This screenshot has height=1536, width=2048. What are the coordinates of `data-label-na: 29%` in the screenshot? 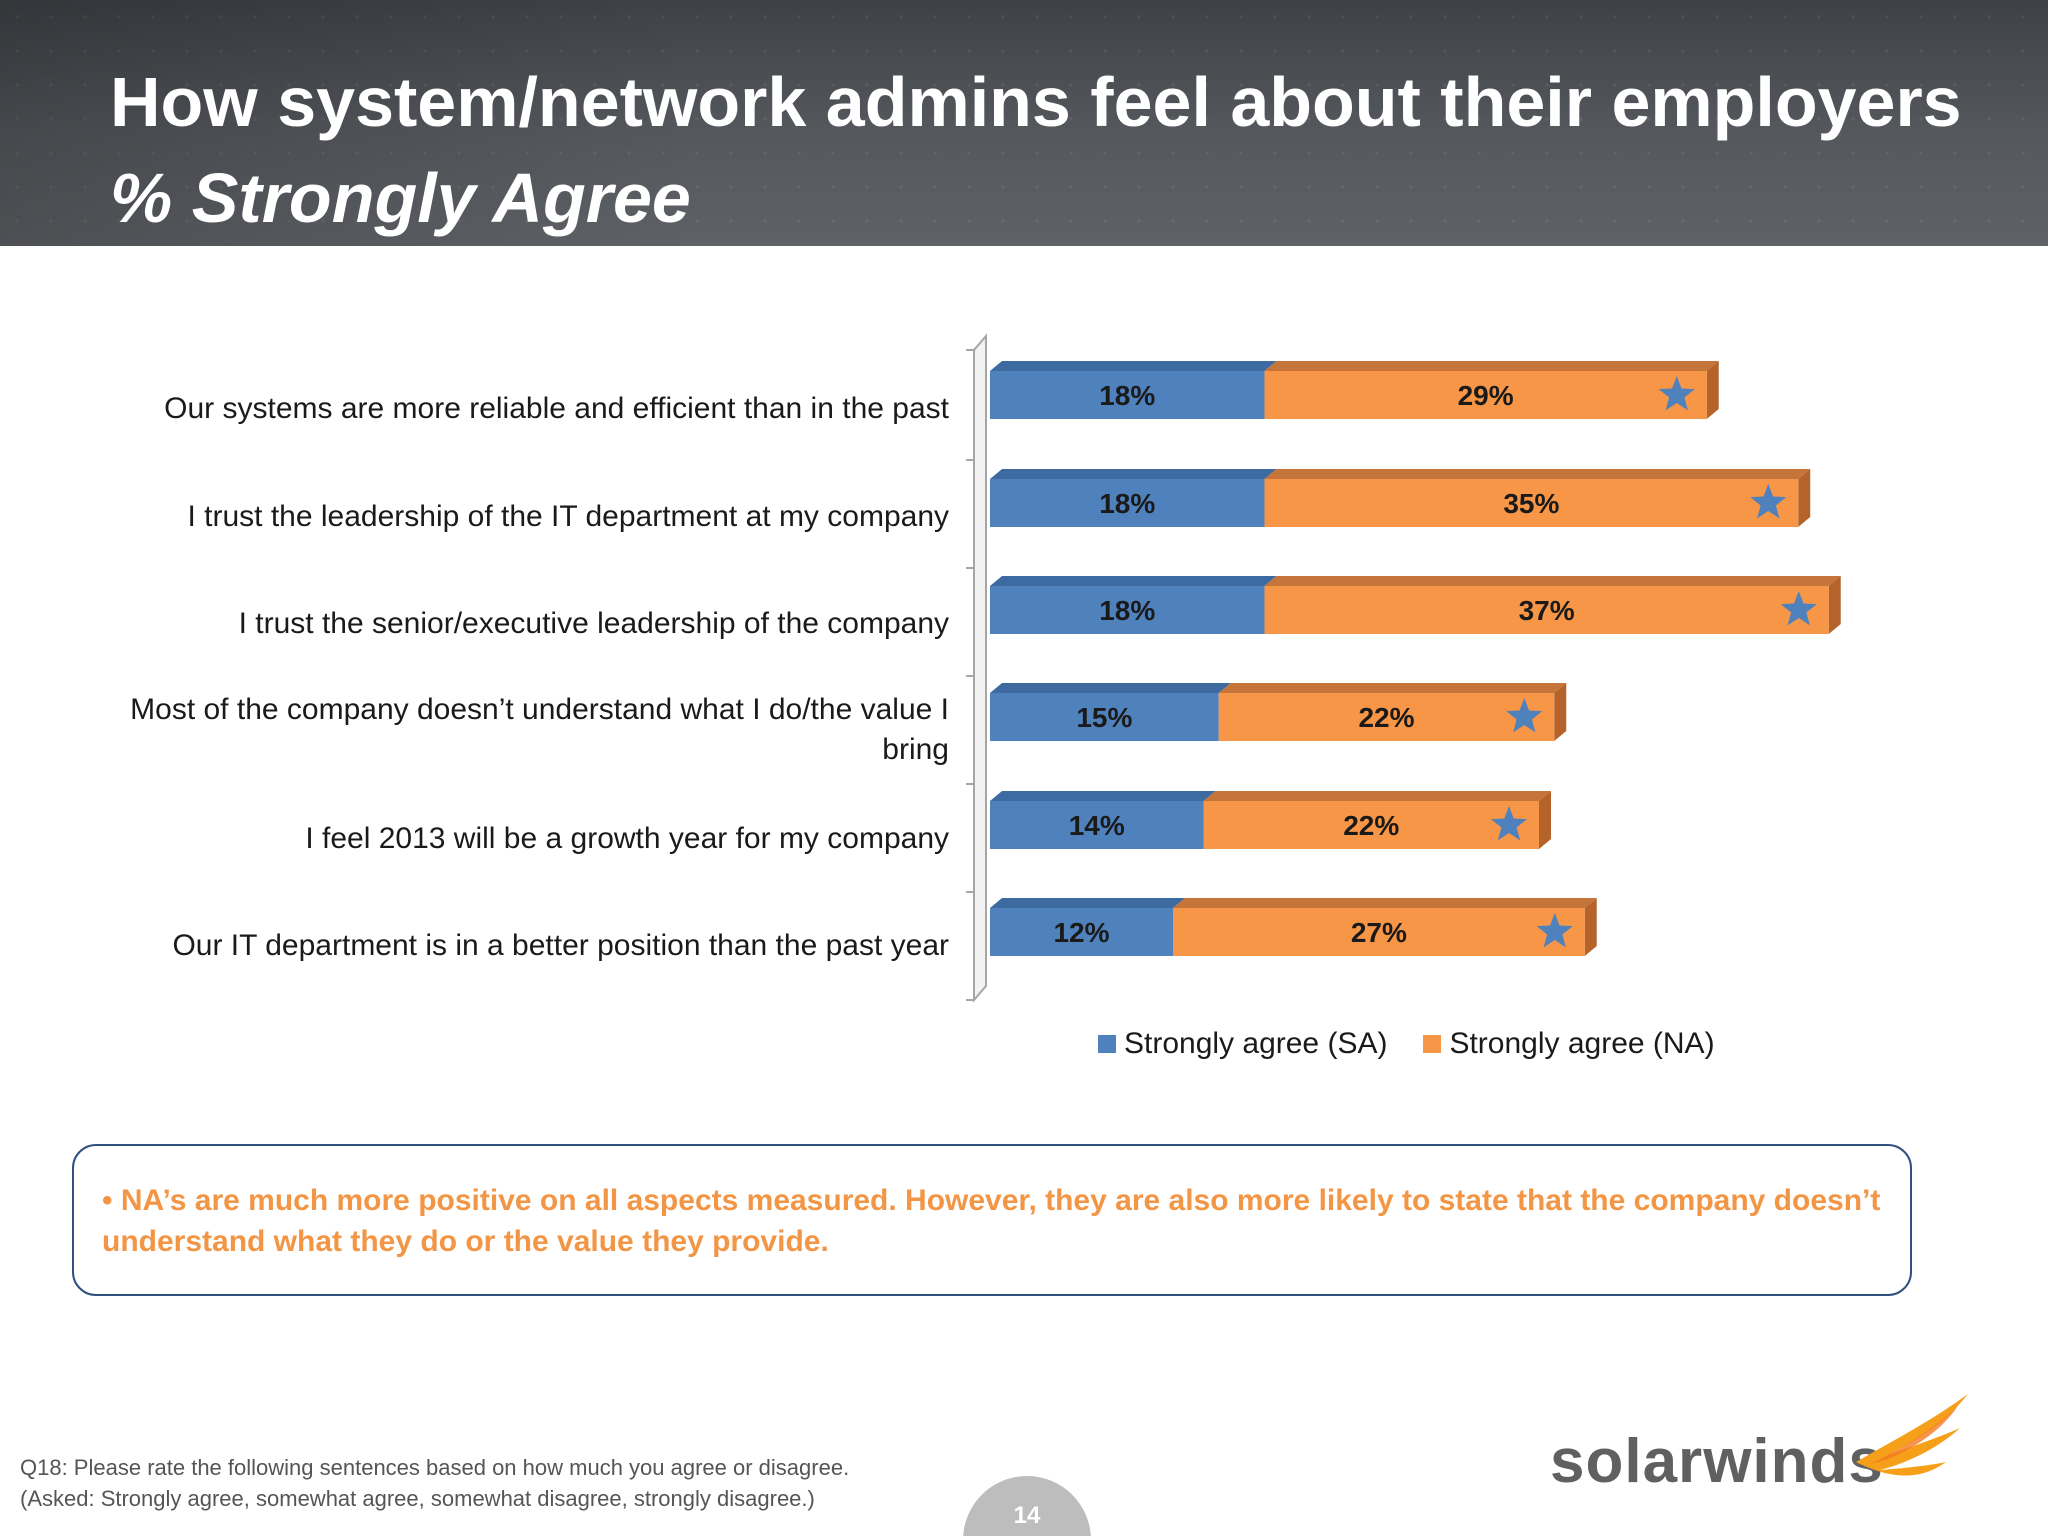 It's located at (1486, 395).